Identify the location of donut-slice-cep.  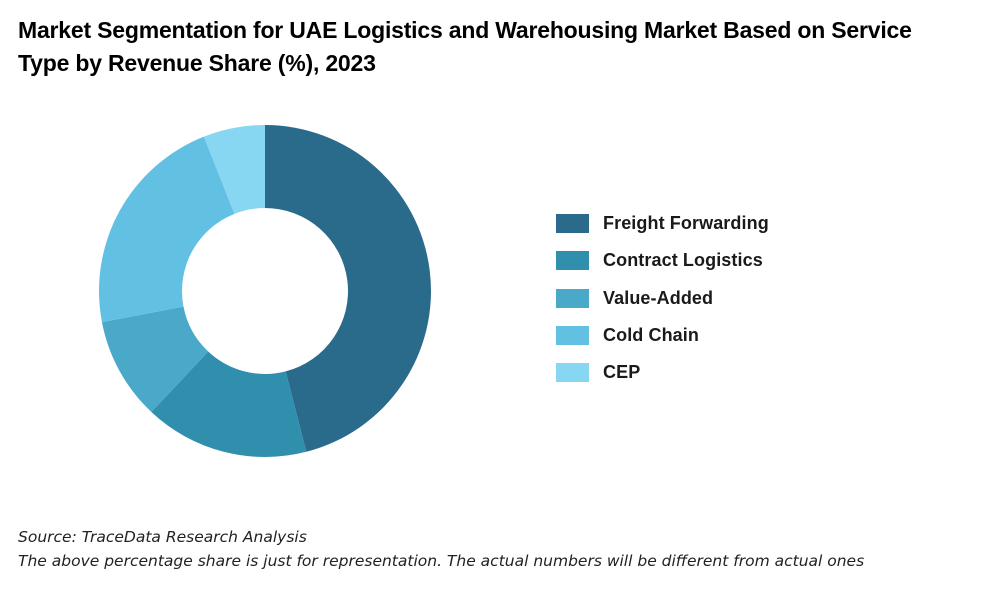
(234, 169).